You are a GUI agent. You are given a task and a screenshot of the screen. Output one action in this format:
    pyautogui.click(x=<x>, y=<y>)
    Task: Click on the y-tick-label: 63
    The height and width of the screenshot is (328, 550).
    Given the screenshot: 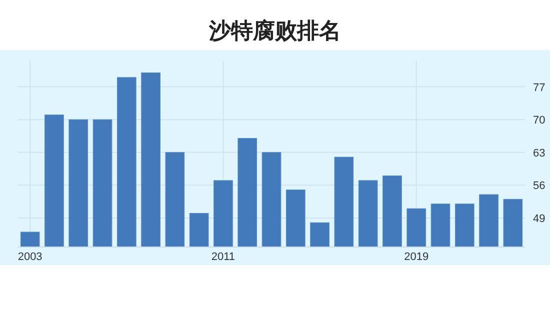 What is the action you would take?
    pyautogui.click(x=539, y=153)
    